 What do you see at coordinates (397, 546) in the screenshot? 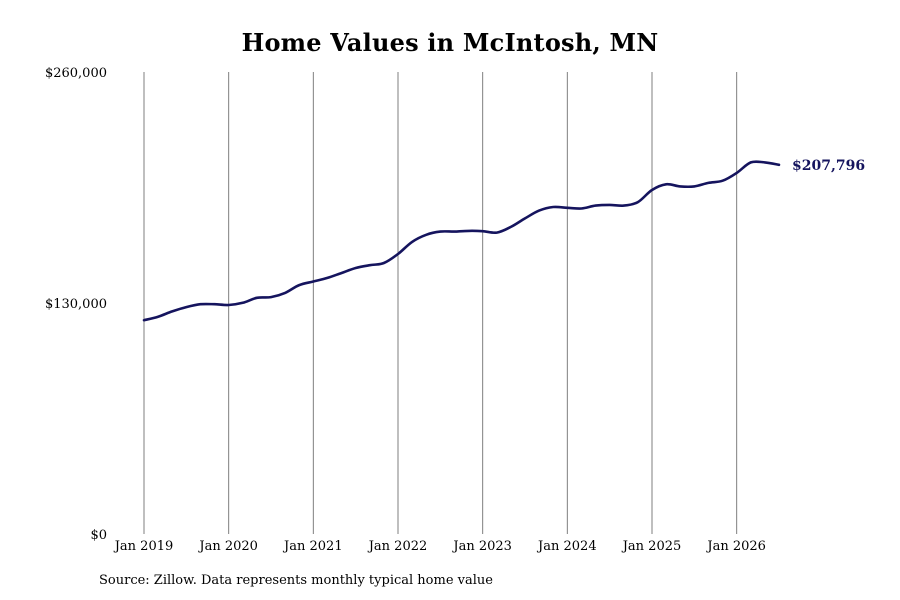
I see `x-tick-label: Jan 2022` at bounding box center [397, 546].